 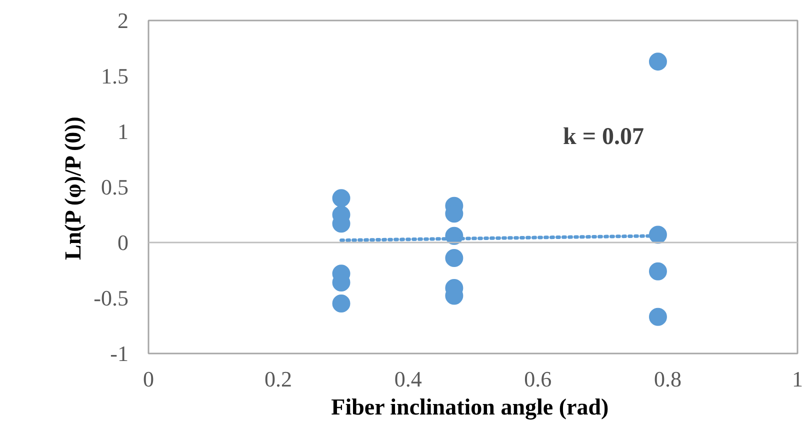 What do you see at coordinates (123, 131) in the screenshot?
I see `y-tick-label: 1` at bounding box center [123, 131].